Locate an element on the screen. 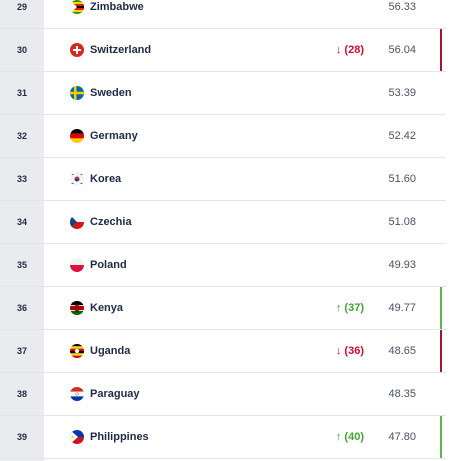  country-name: Korea is located at coordinates (106, 179).